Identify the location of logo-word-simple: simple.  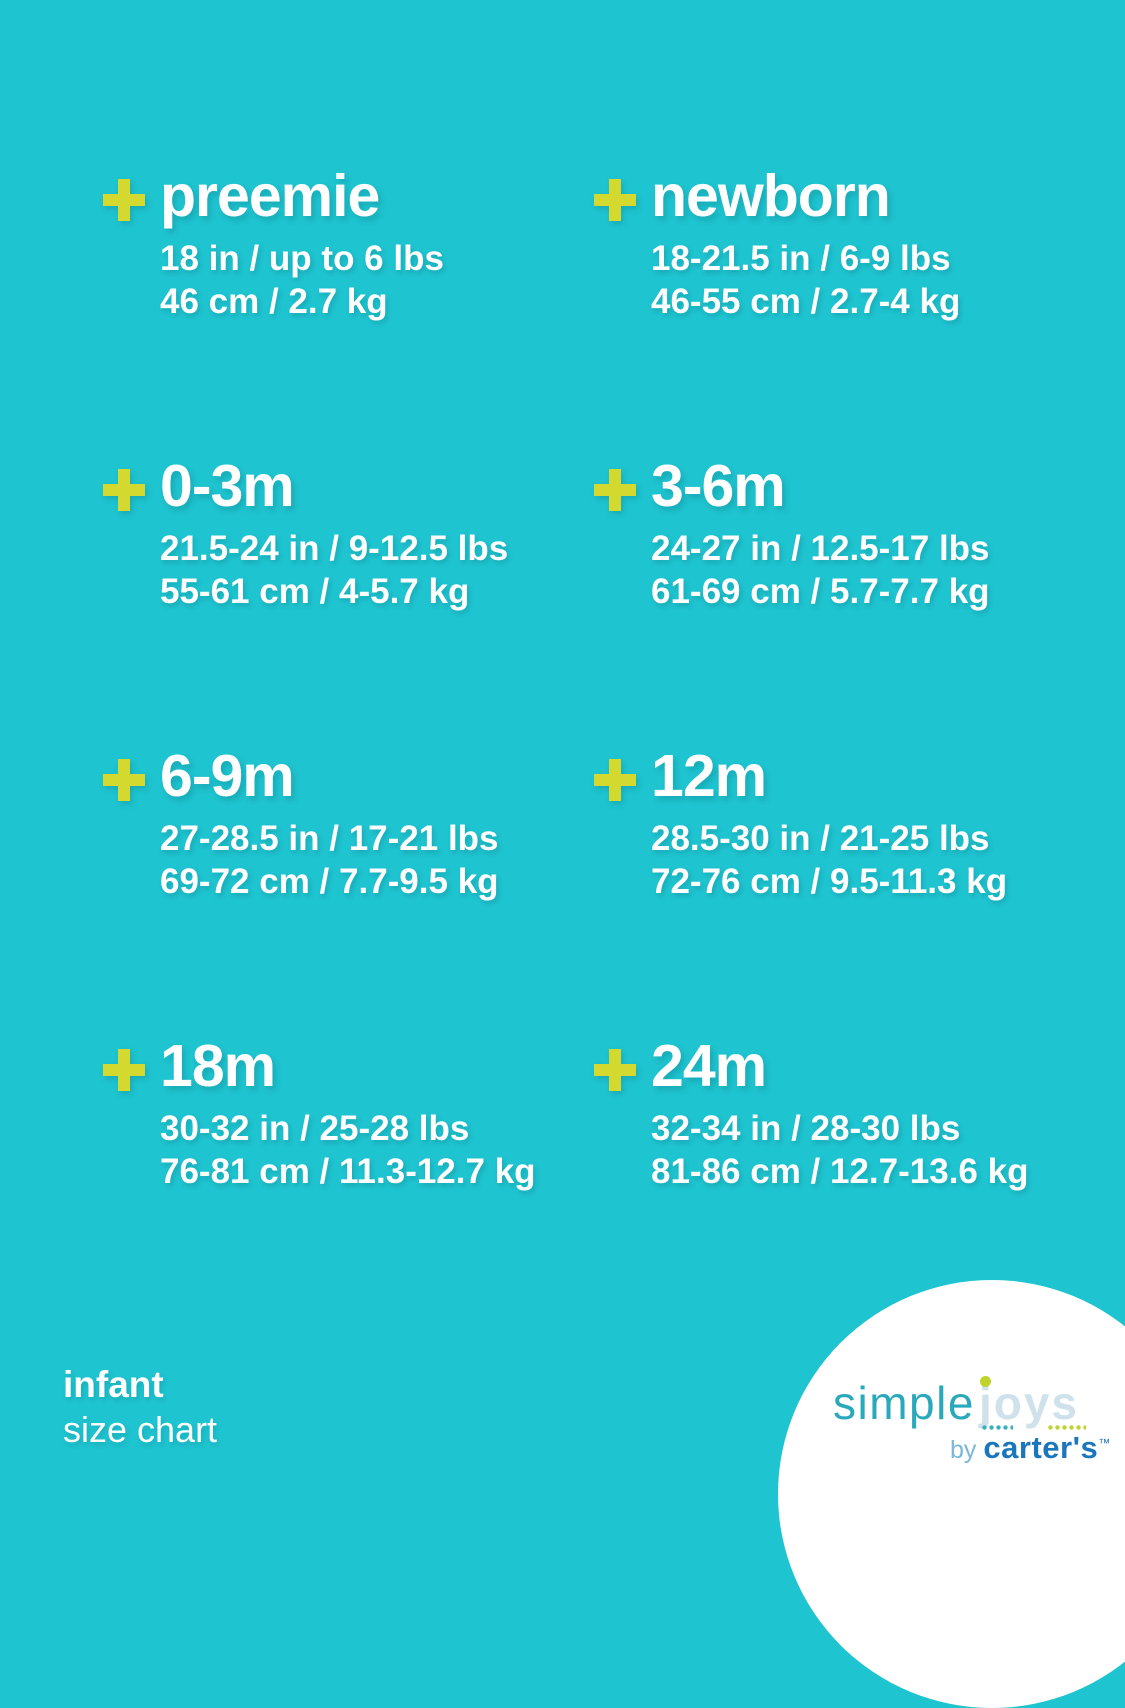
(904, 1403).